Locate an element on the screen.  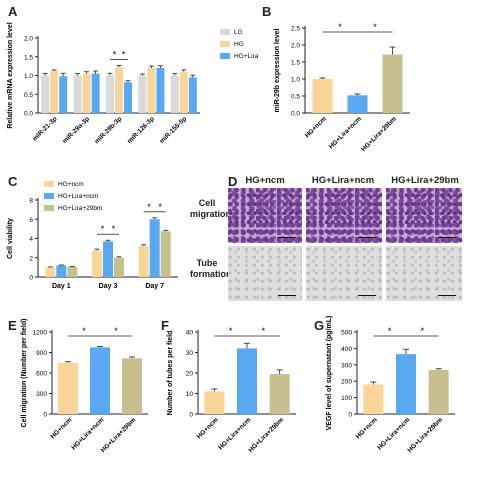
chart-f-x-tick-label: HG+Lira+ncm is located at coordinates (234, 433).